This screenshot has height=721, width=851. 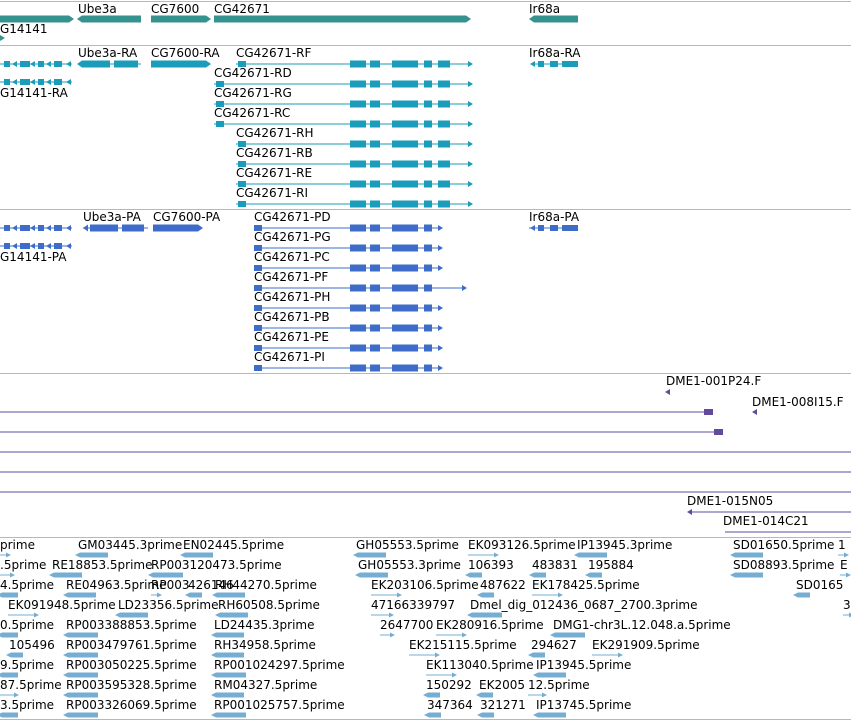 I want to click on est-label: 105496, so click(x=32, y=645).